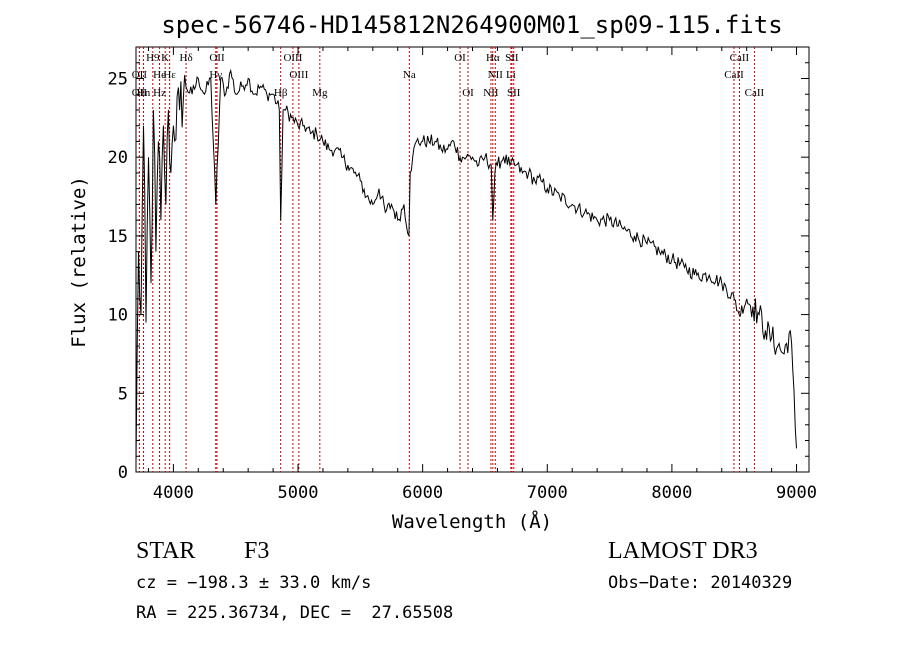  Describe the element at coordinates (460, 58) in the screenshot. I see `line-label-5: OI` at that location.